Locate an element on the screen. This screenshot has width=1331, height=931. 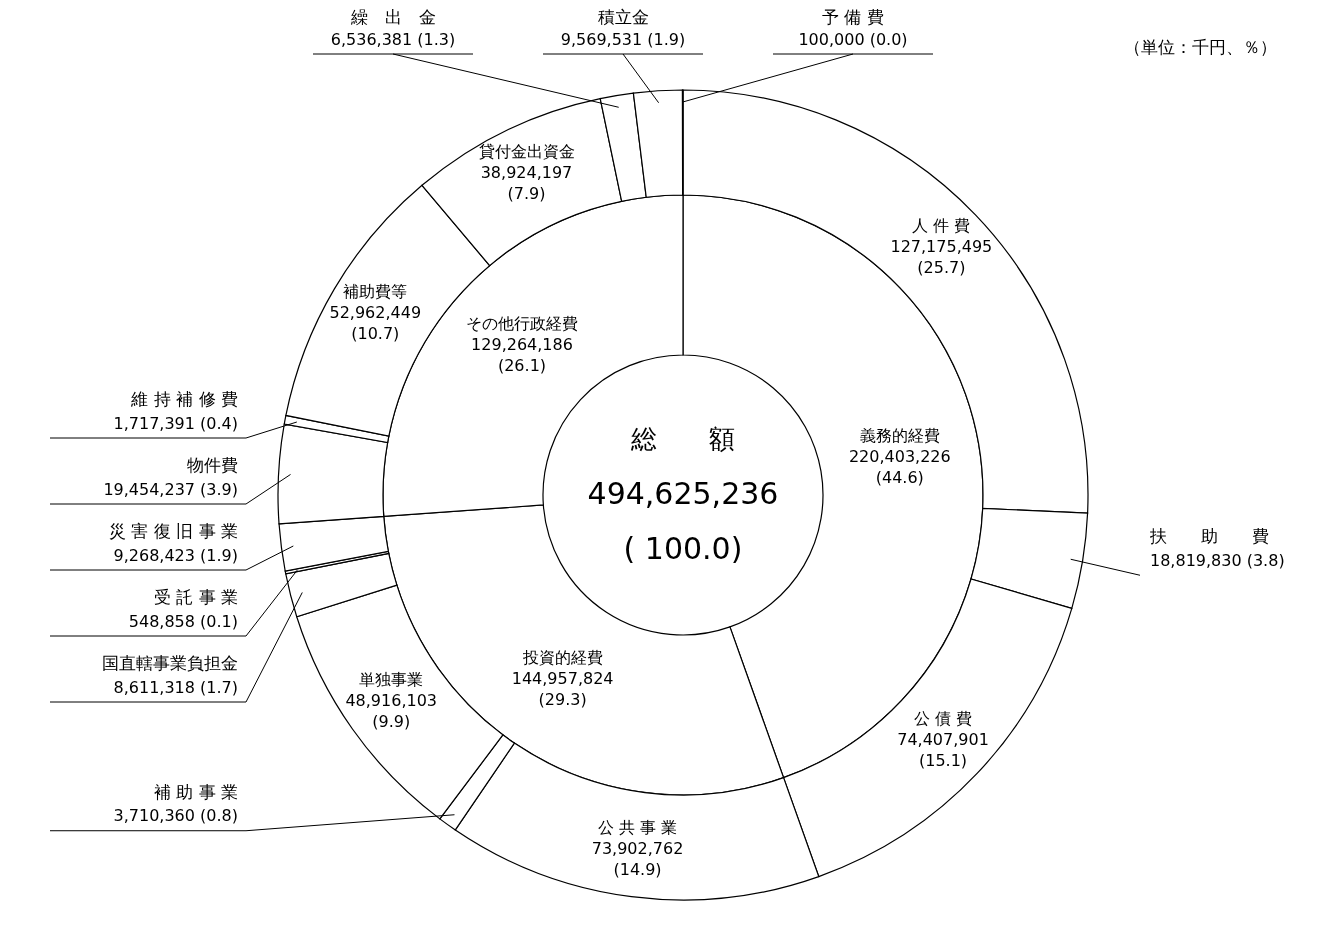
text: ( 100.0) is located at coordinates (683, 548).